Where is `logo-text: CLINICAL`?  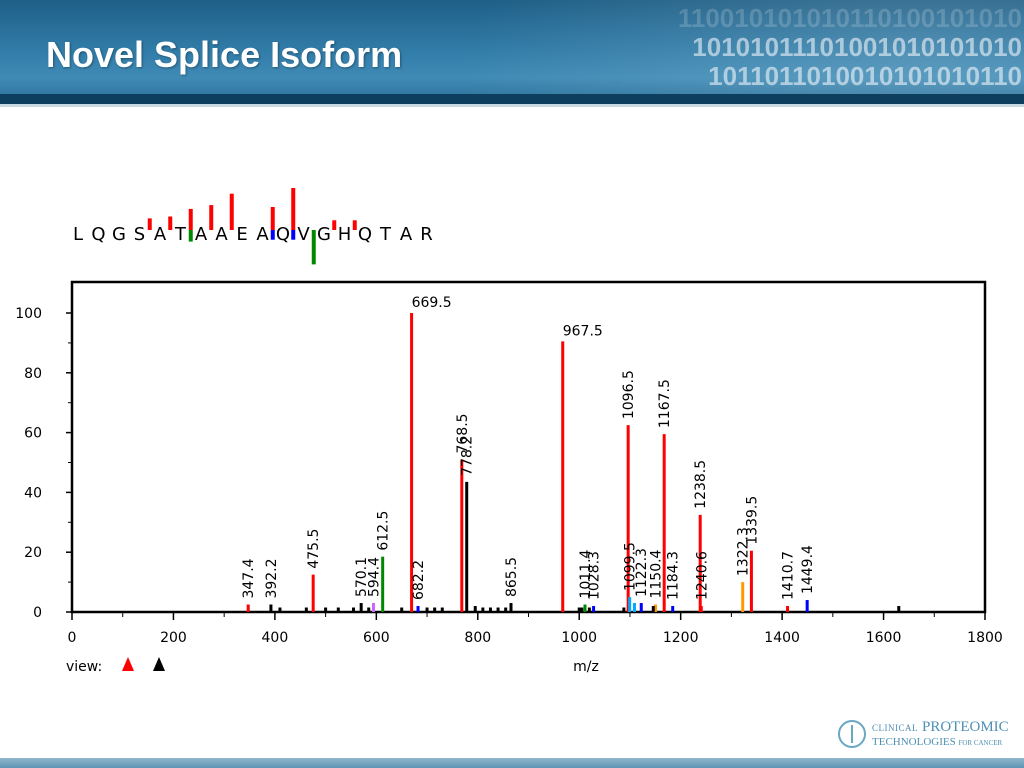
logo-text: CLINICAL is located at coordinates (895, 728).